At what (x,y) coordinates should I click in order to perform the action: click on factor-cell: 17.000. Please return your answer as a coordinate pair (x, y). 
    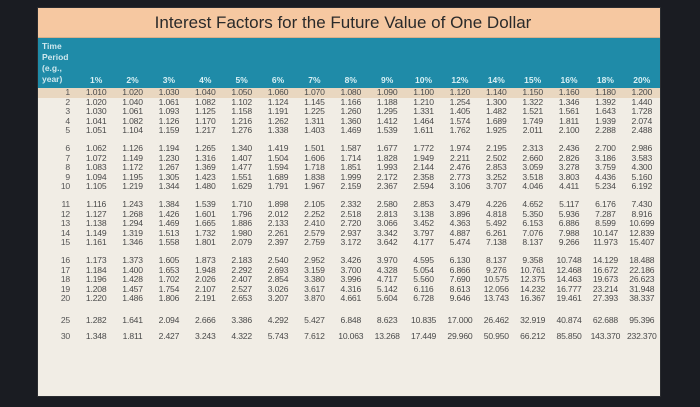
    Looking at the image, I should click on (460, 319).